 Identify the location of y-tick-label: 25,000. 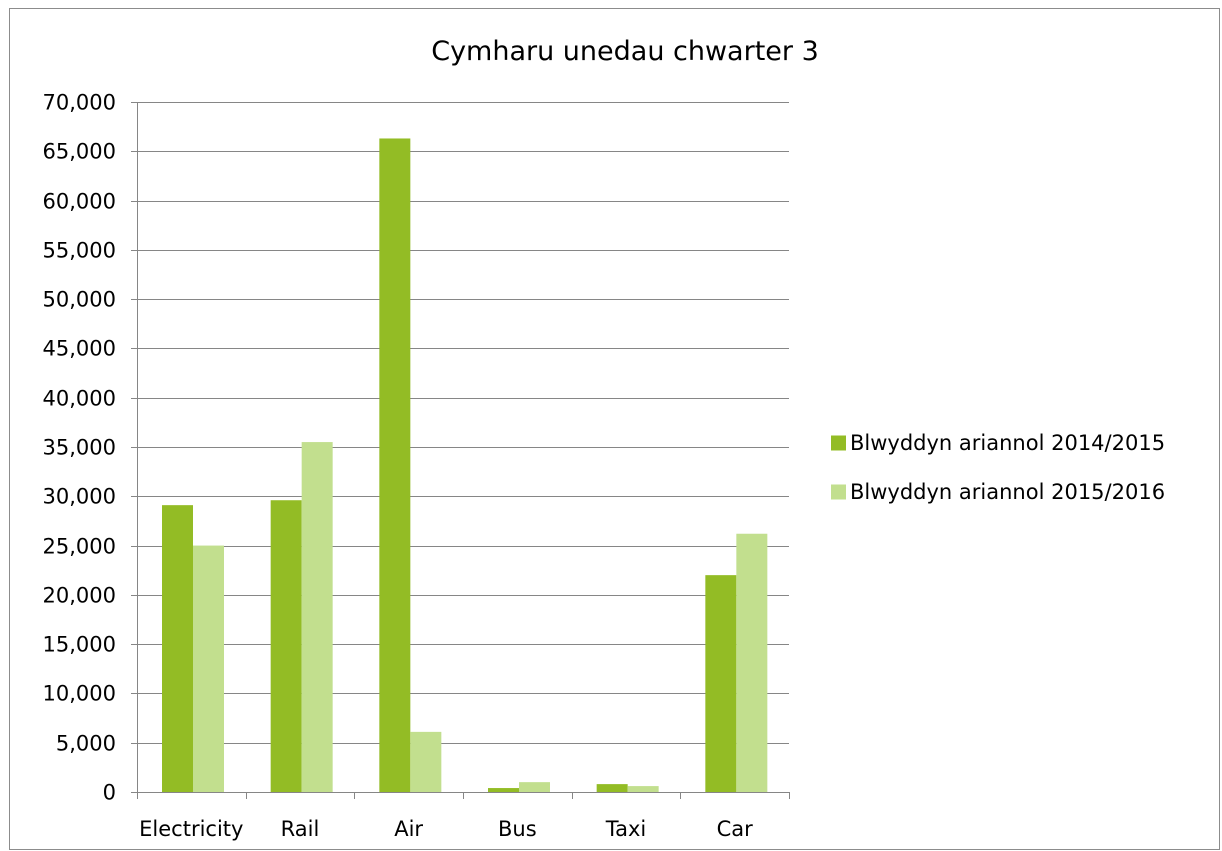
(79, 547).